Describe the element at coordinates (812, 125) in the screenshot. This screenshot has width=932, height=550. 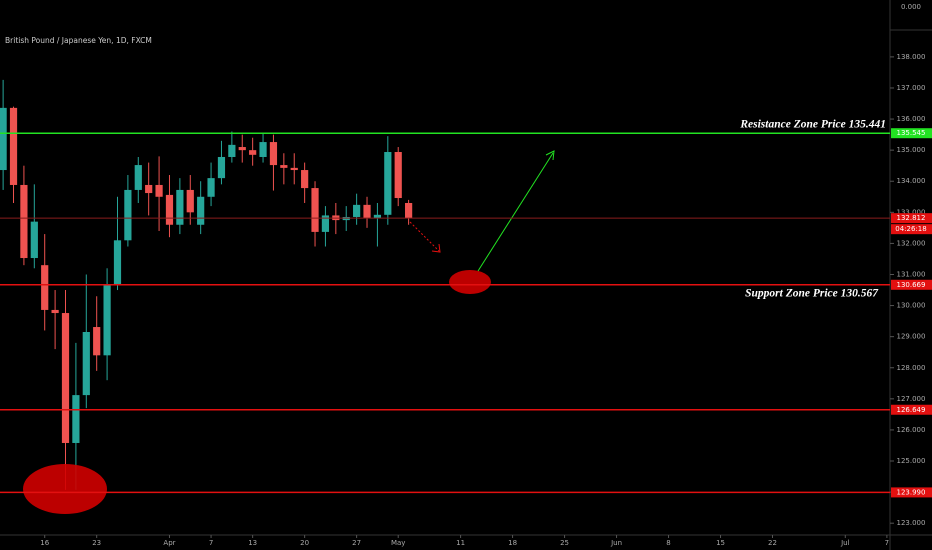
I see `resistance-note: Resistance Zone Price 135.441` at that location.